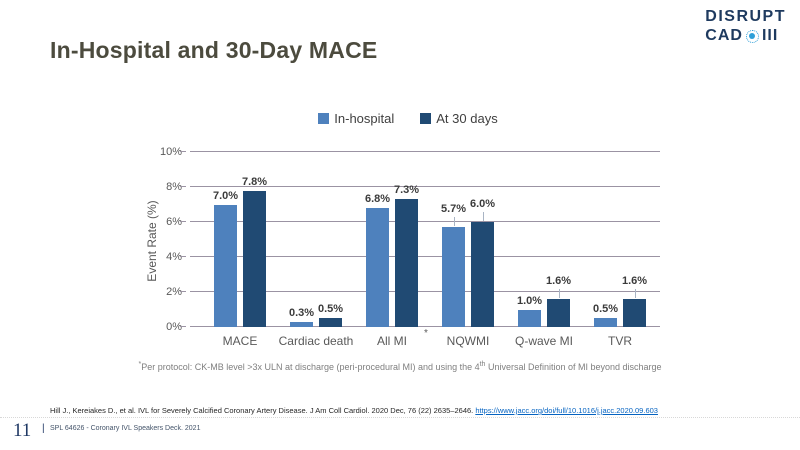 The image size is (800, 450). What do you see at coordinates (529, 318) in the screenshot?
I see `bar-in-hospital-q-wave-mi` at bounding box center [529, 318].